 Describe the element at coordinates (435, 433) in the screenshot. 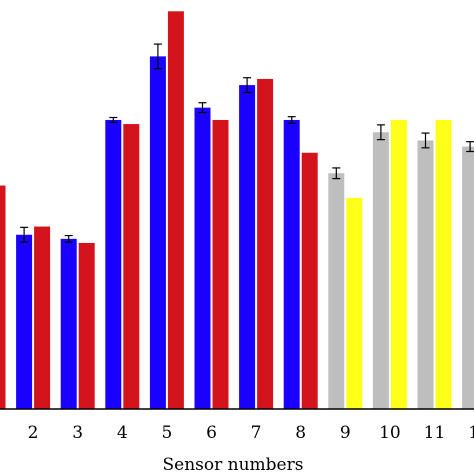

I see `x-tick-label-11: 11` at that location.